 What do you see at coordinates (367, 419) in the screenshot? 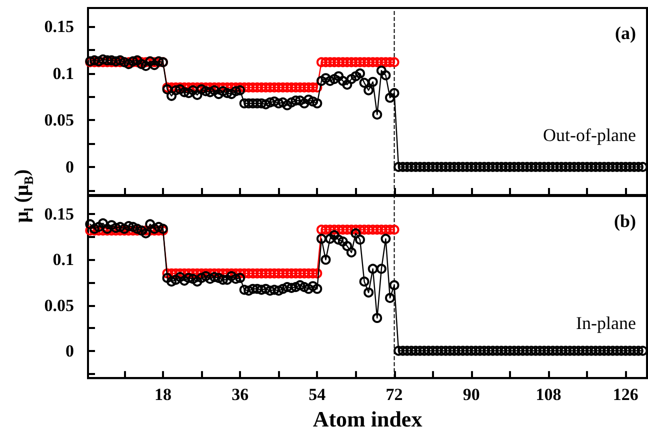
I see `x-axis-title: Atom index` at bounding box center [367, 419].